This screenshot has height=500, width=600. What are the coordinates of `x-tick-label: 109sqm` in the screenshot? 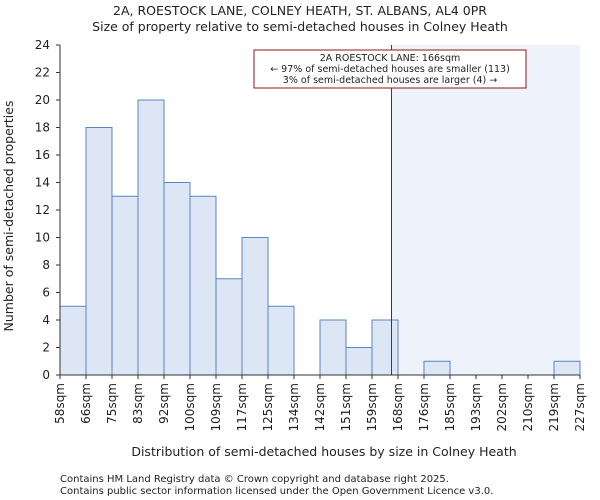 It's located at (216, 407).